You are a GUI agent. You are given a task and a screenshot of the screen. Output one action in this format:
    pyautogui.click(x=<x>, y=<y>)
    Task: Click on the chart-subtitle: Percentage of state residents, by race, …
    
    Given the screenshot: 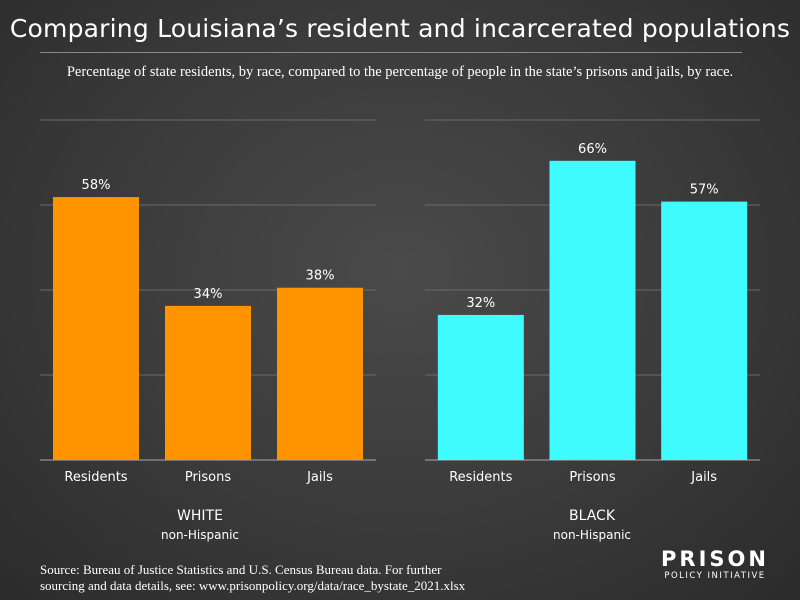 What is the action you would take?
    pyautogui.click(x=400, y=72)
    